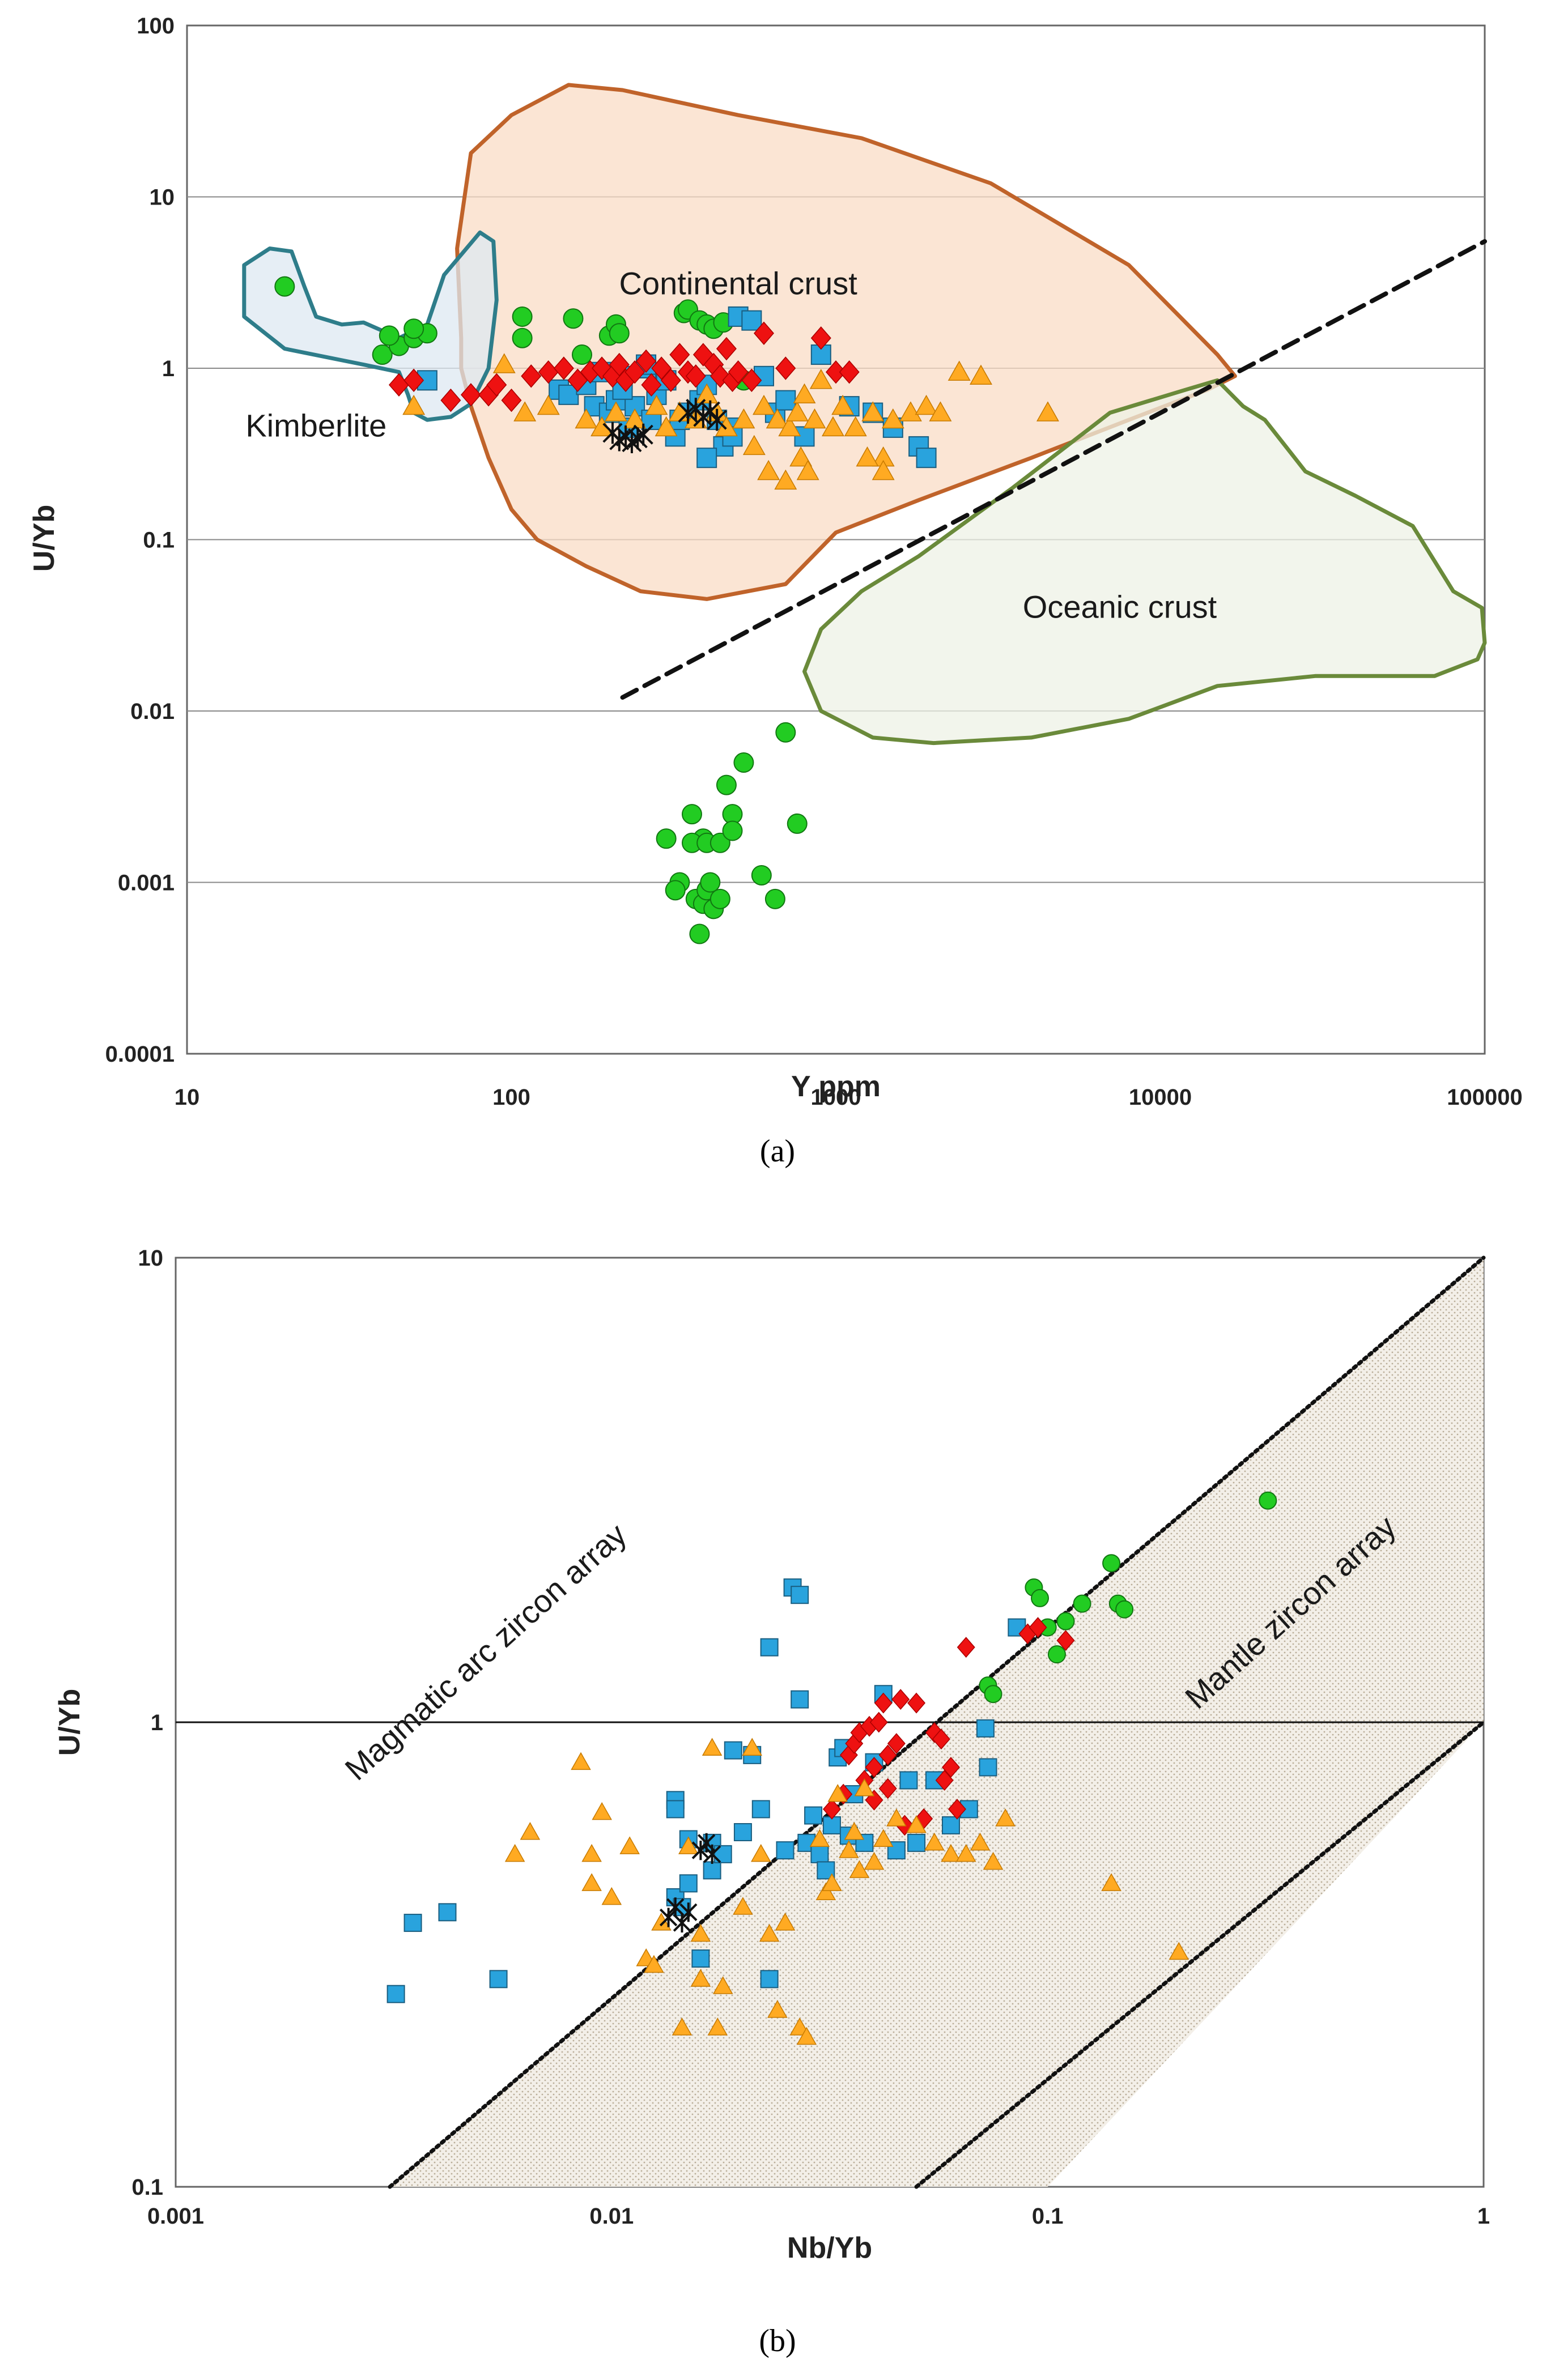 This screenshot has width=1555, height=2380. I want to click on chart-a-region-oceanic-crust, so click(1144, 562).